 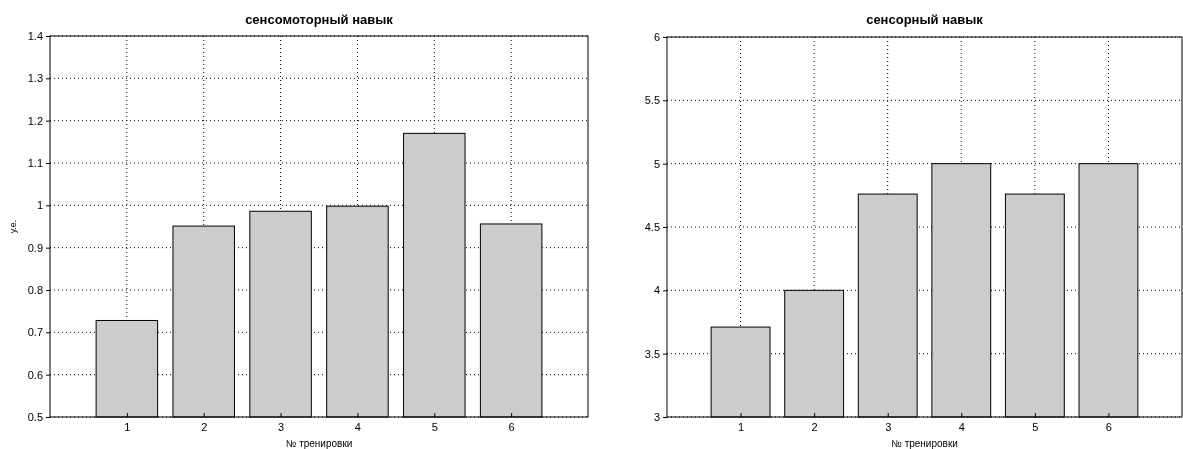 What do you see at coordinates (319, 19) in the screenshot?
I see `chart-title: сенсомоторный навык` at bounding box center [319, 19].